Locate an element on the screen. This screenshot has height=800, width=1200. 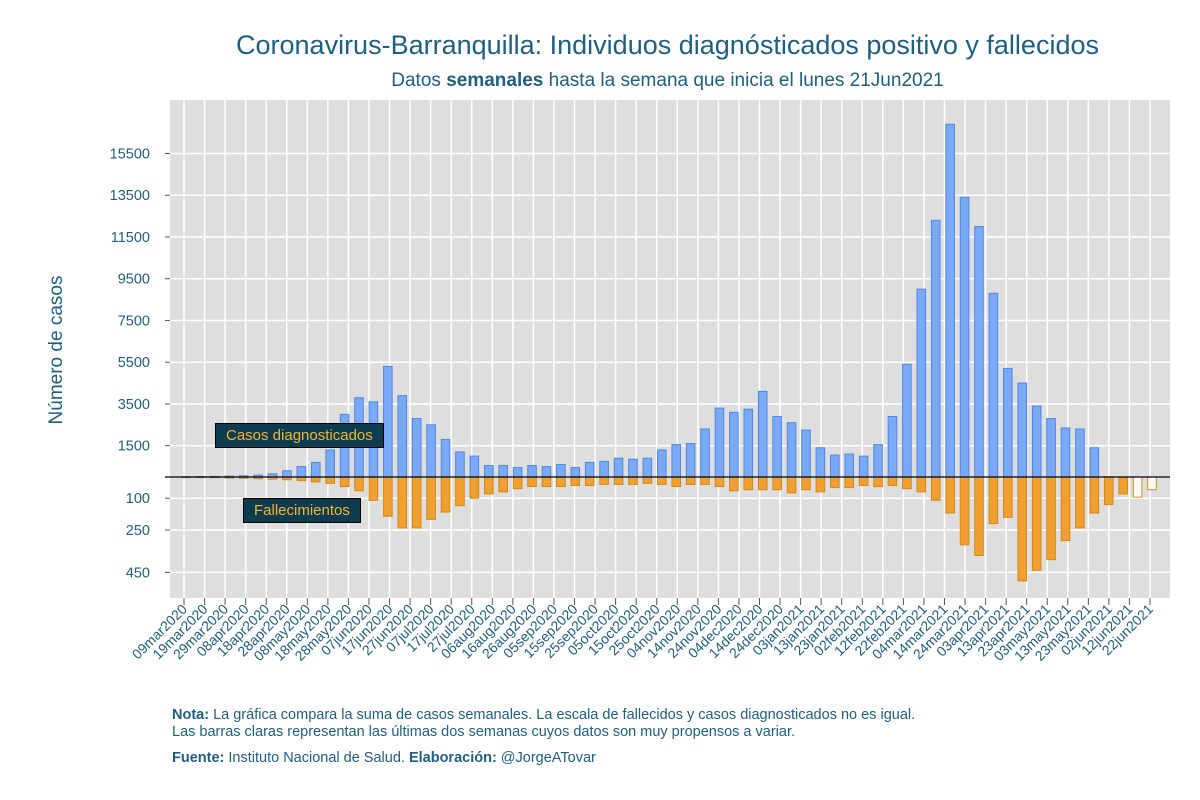
source-label: Fuente: is located at coordinates (198, 758).